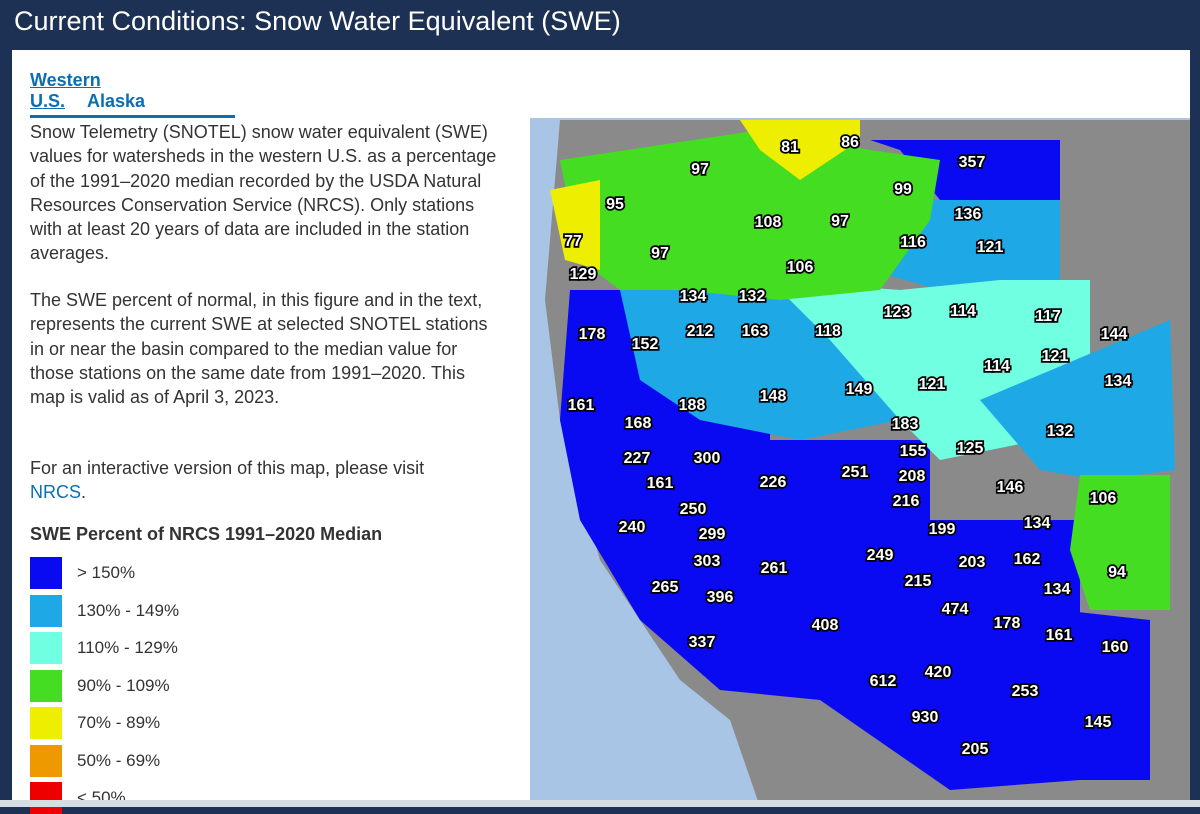 Image resolution: width=1200 pixels, height=814 pixels. Describe the element at coordinates (790, 147) in the screenshot. I see `basin-label: 81` at that location.